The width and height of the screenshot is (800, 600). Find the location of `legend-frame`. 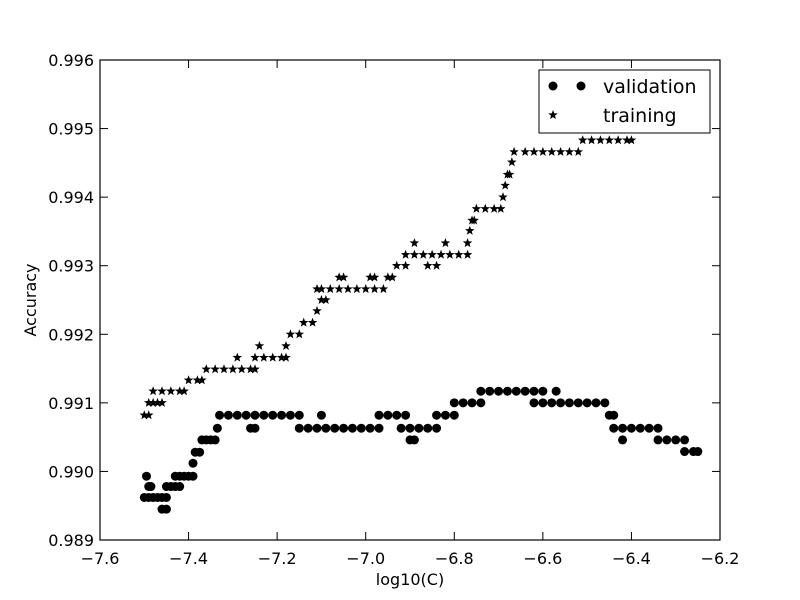

legend-frame is located at coordinates (624, 101).